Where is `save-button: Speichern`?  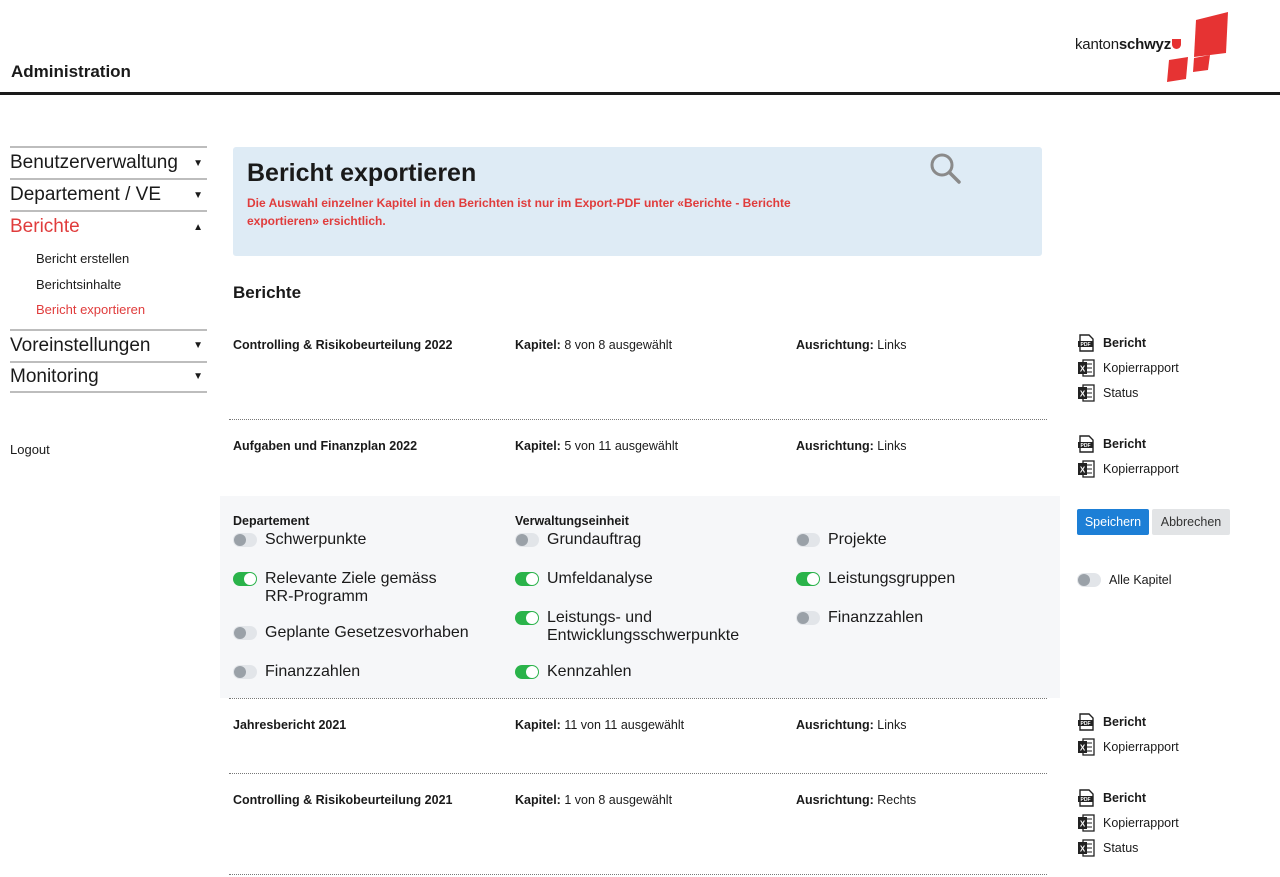
save-button: Speichern is located at coordinates (1113, 522).